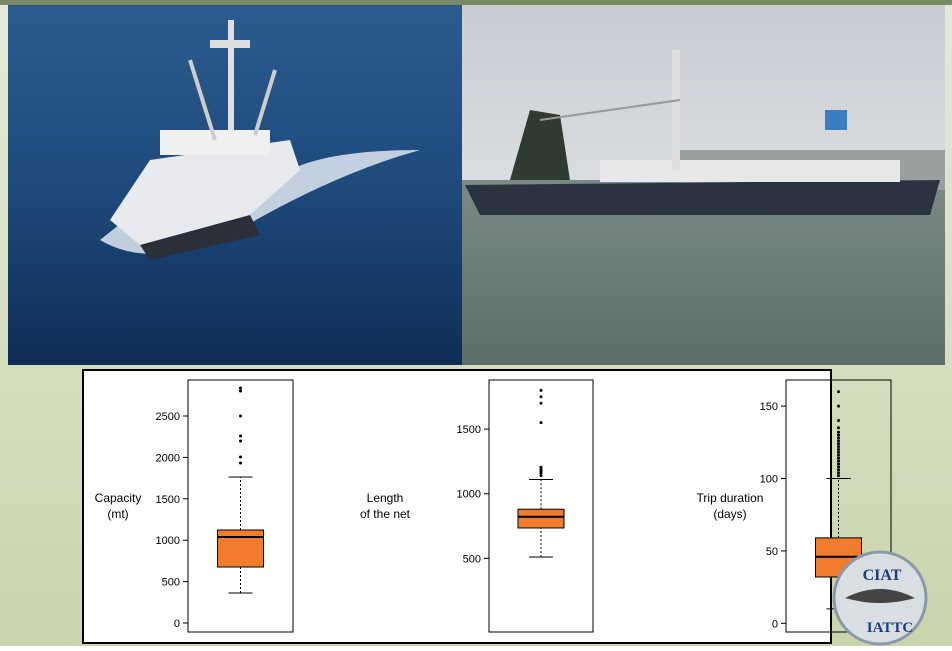  Describe the element at coordinates (890, 628) in the screenshot. I see `logo-bottom: IATTC` at that location.